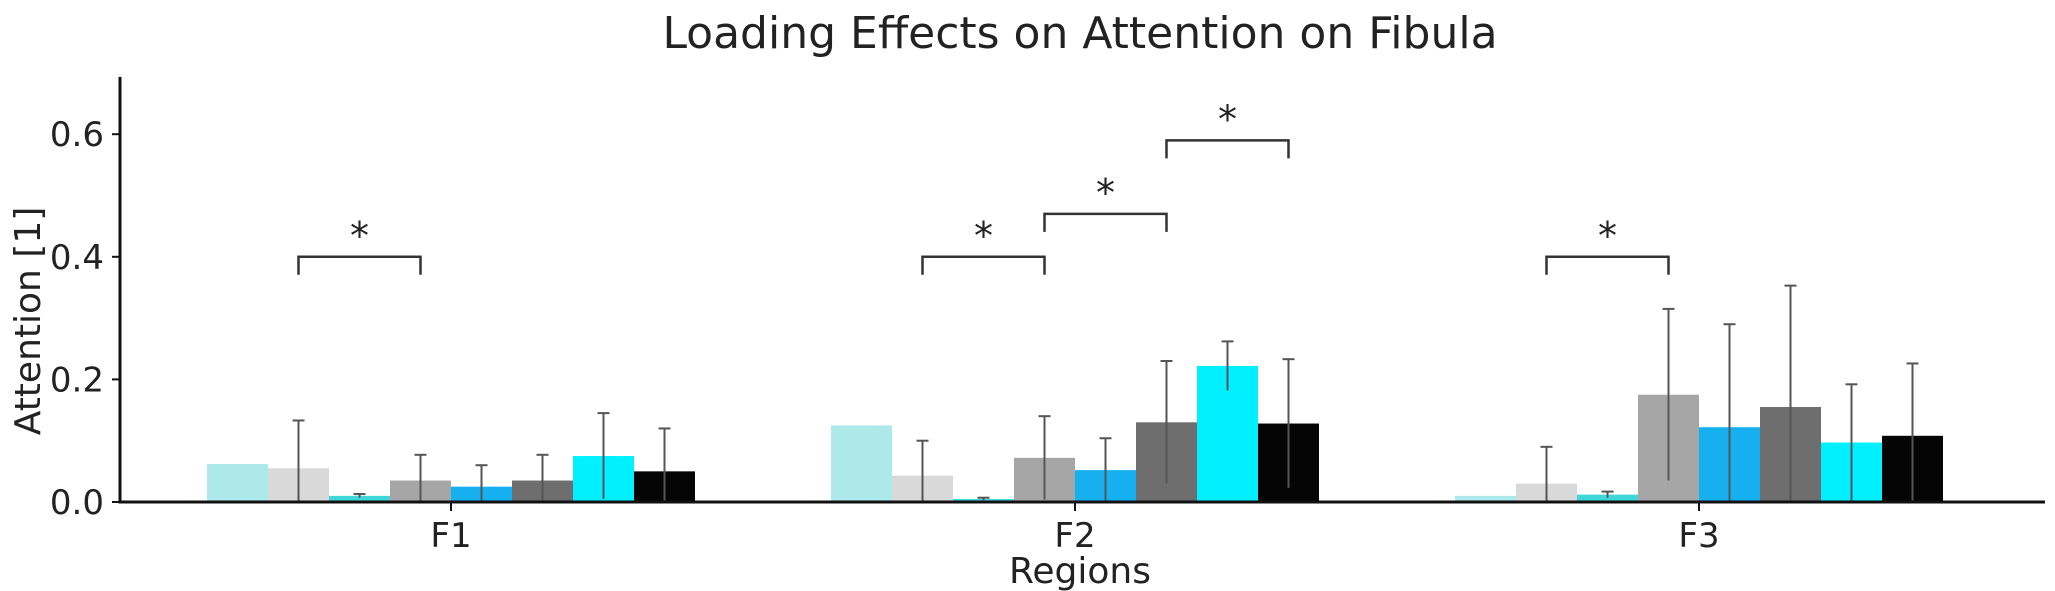 This screenshot has height=591, width=2055. I want to click on x-tick-label-f2: F2, so click(1074, 536).